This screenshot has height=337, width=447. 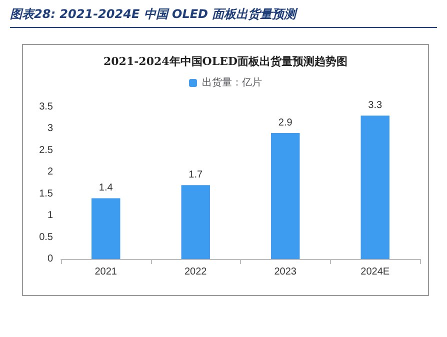 What do you see at coordinates (50, 172) in the screenshot?
I see `y-tick-label: 2` at bounding box center [50, 172].